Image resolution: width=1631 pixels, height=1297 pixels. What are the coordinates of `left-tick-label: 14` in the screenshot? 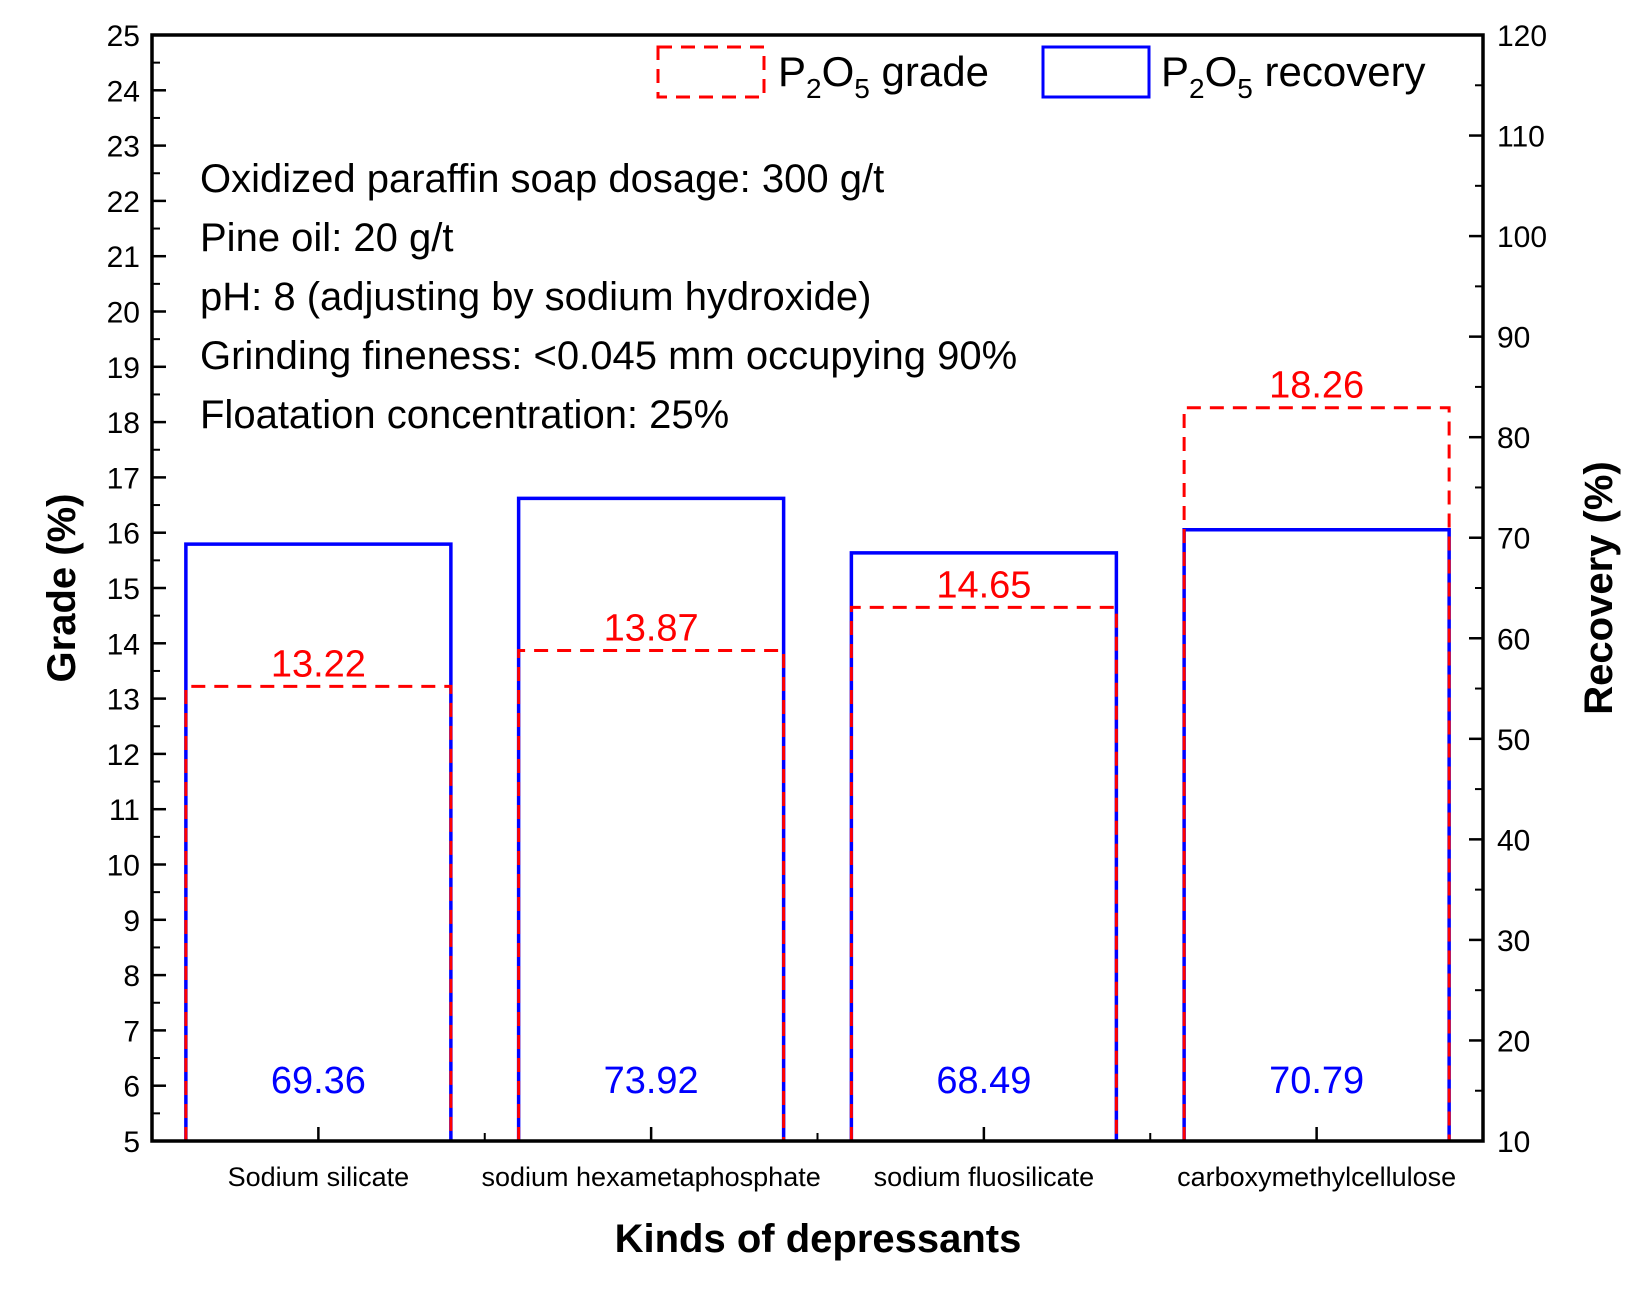 It's located at (123, 644).